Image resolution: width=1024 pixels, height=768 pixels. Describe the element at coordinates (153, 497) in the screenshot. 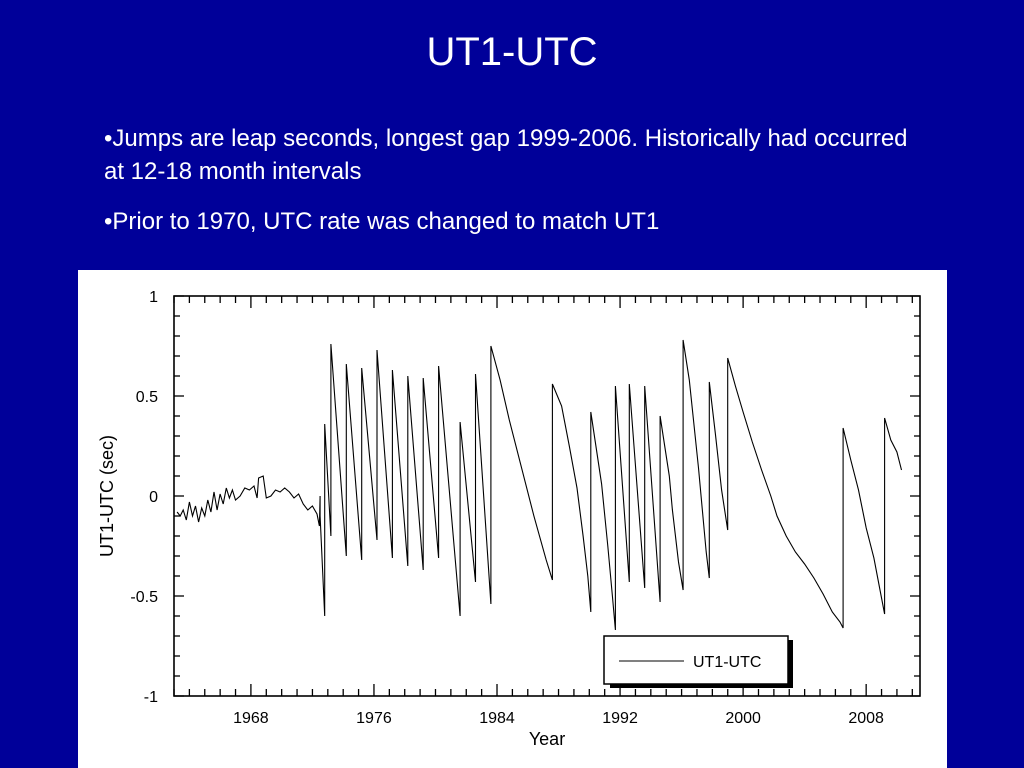

I see `y-tick-label: 0` at that location.